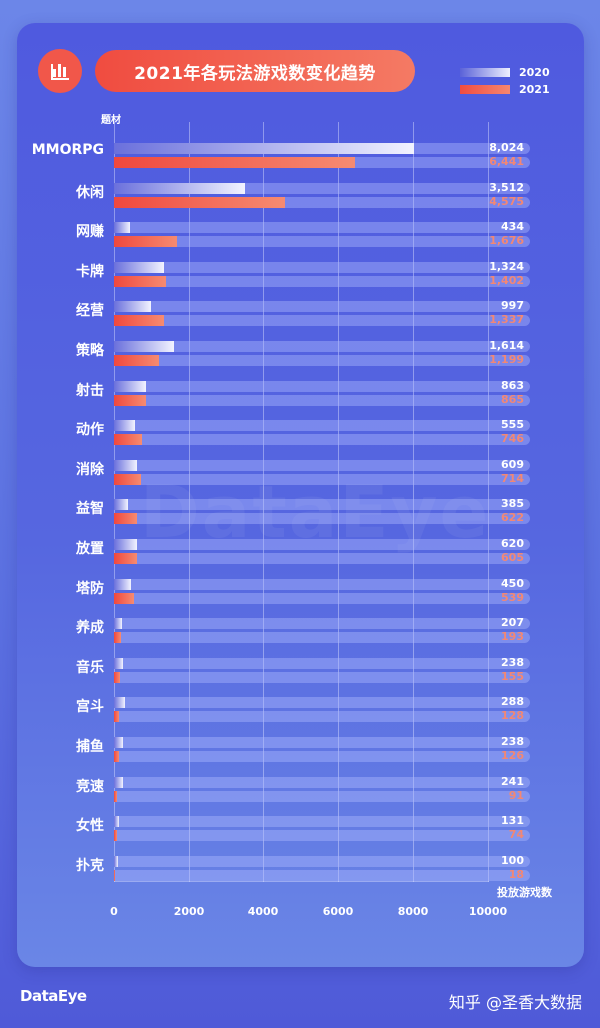  Describe the element at coordinates (505, 72) in the screenshot. I see `legend-item-2020: 2020` at that location.